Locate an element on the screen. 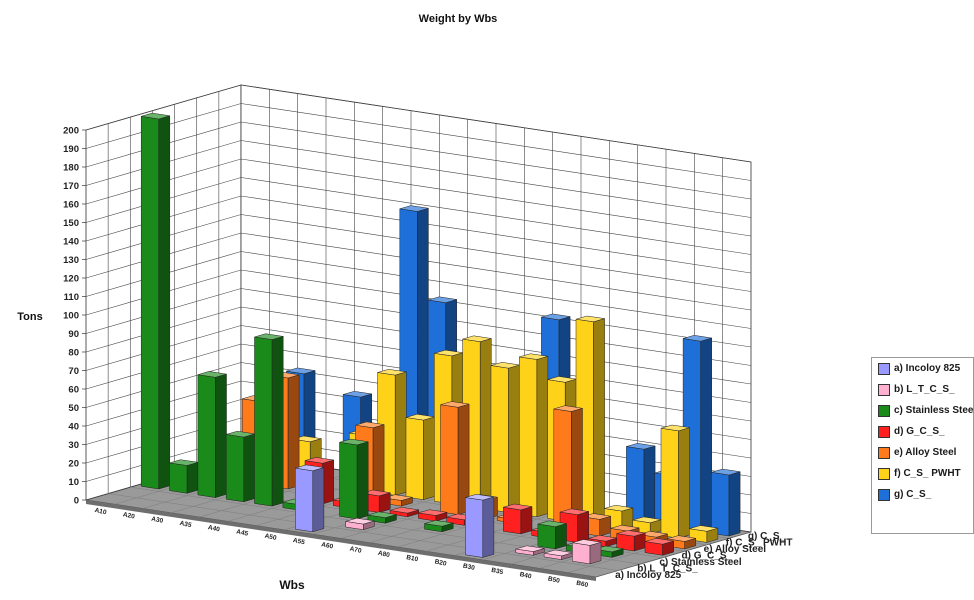  y-tick-label: 190 is located at coordinates (71, 149).